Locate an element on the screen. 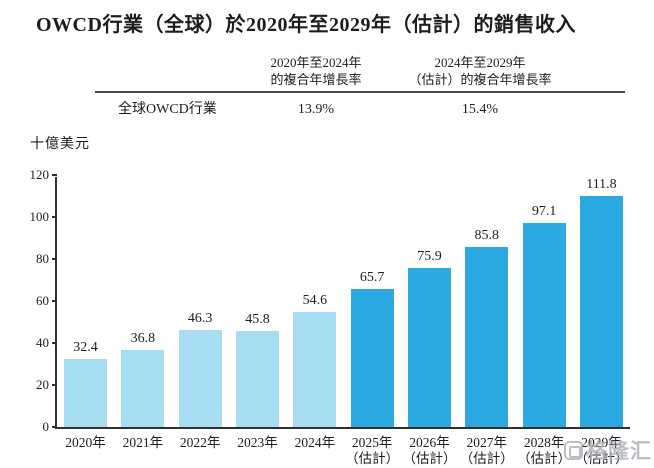 The width and height of the screenshot is (654, 468). bar-group: 46.3 2022年 is located at coordinates (200, 313).